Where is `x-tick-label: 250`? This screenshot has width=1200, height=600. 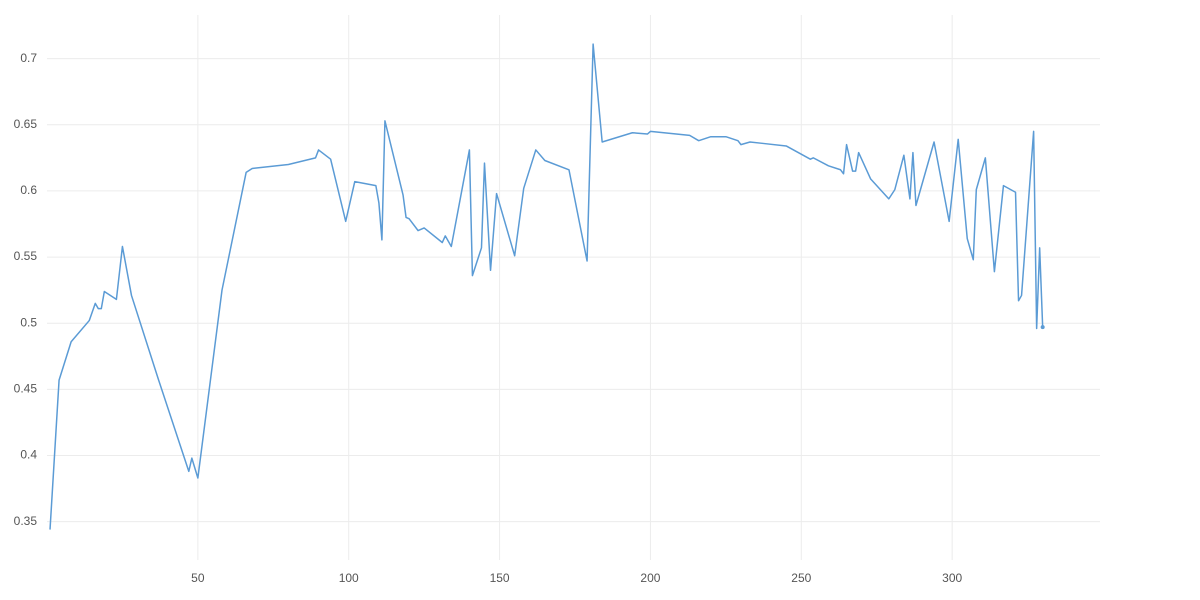
x-tick-label: 250 is located at coordinates (801, 578).